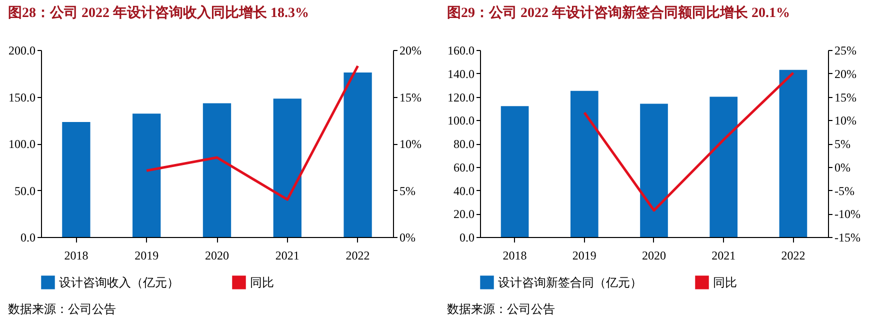  I want to click on chart-title: 图29：公司 2022 年设计咨询新签合同额同比增长 20.1%, so click(618, 12).